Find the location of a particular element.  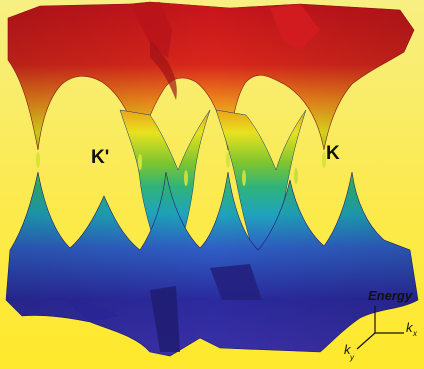

kx-axis-subscript: x is located at coordinates (415, 333).